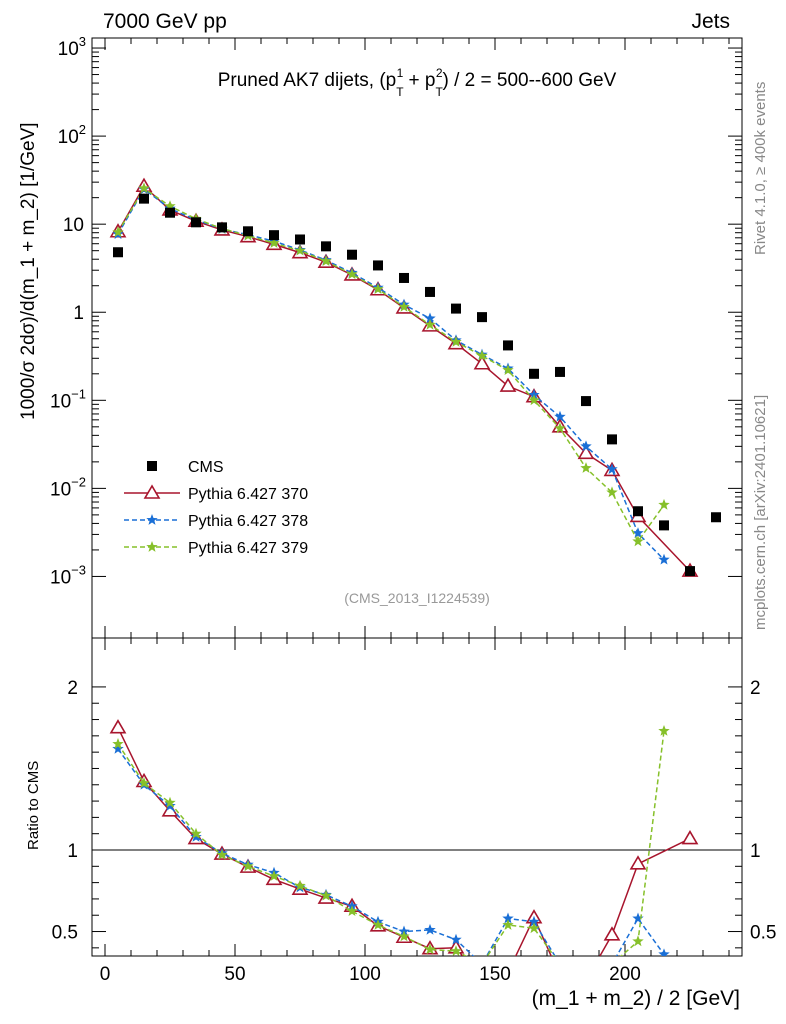 The width and height of the screenshot is (786, 1024). I want to click on analysis-watermark: (CMS_2013_I1224539), so click(417, 598).